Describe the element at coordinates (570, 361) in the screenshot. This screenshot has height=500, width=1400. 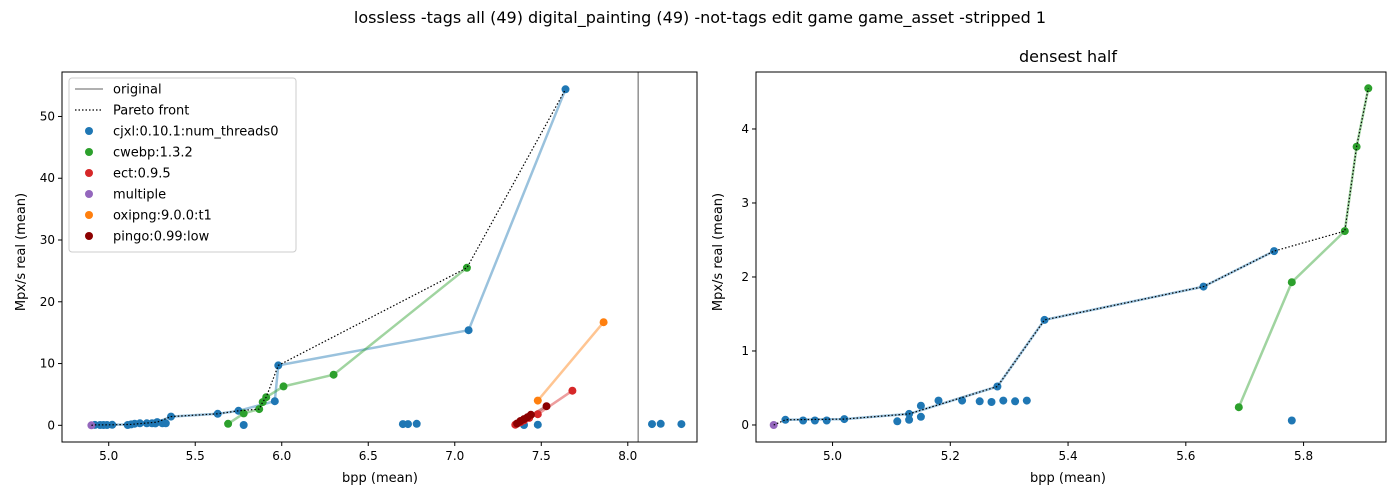
I see `series-line-oxipng` at that location.